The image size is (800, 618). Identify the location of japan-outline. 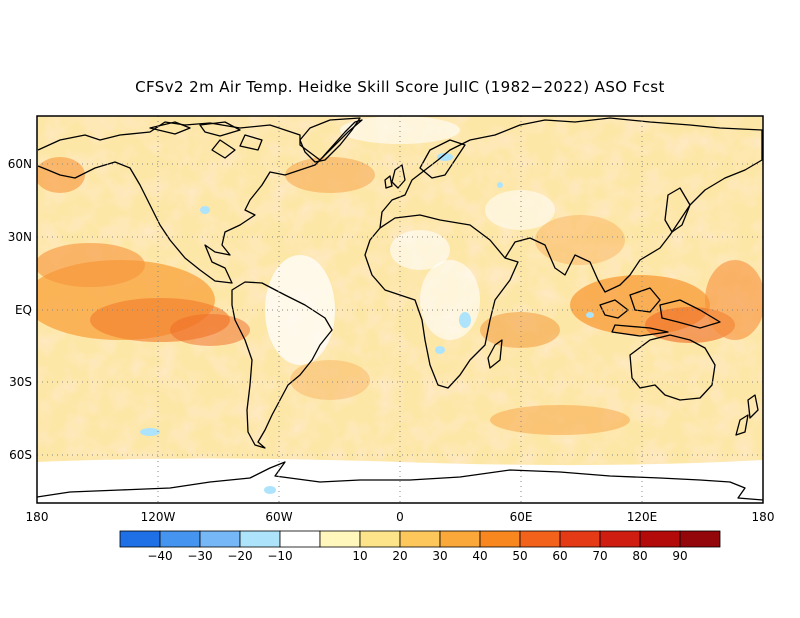
(677, 210).